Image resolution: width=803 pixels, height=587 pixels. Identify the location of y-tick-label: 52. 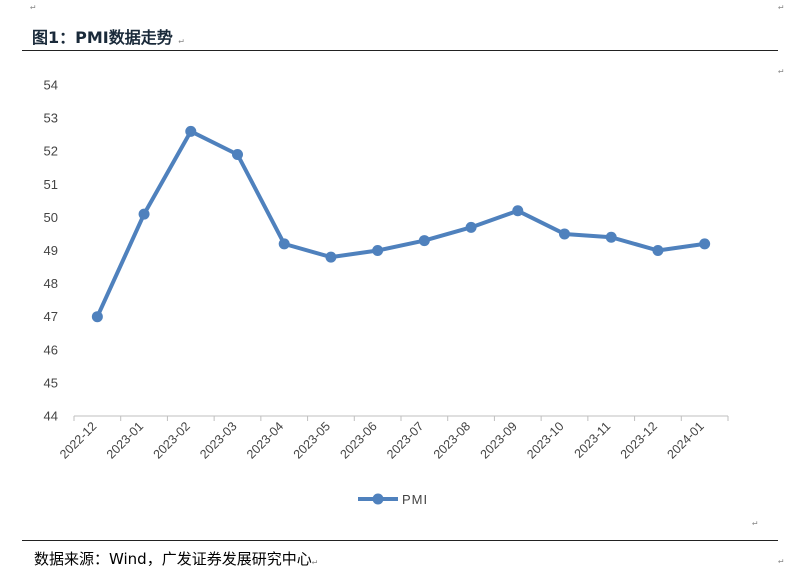
(51, 151).